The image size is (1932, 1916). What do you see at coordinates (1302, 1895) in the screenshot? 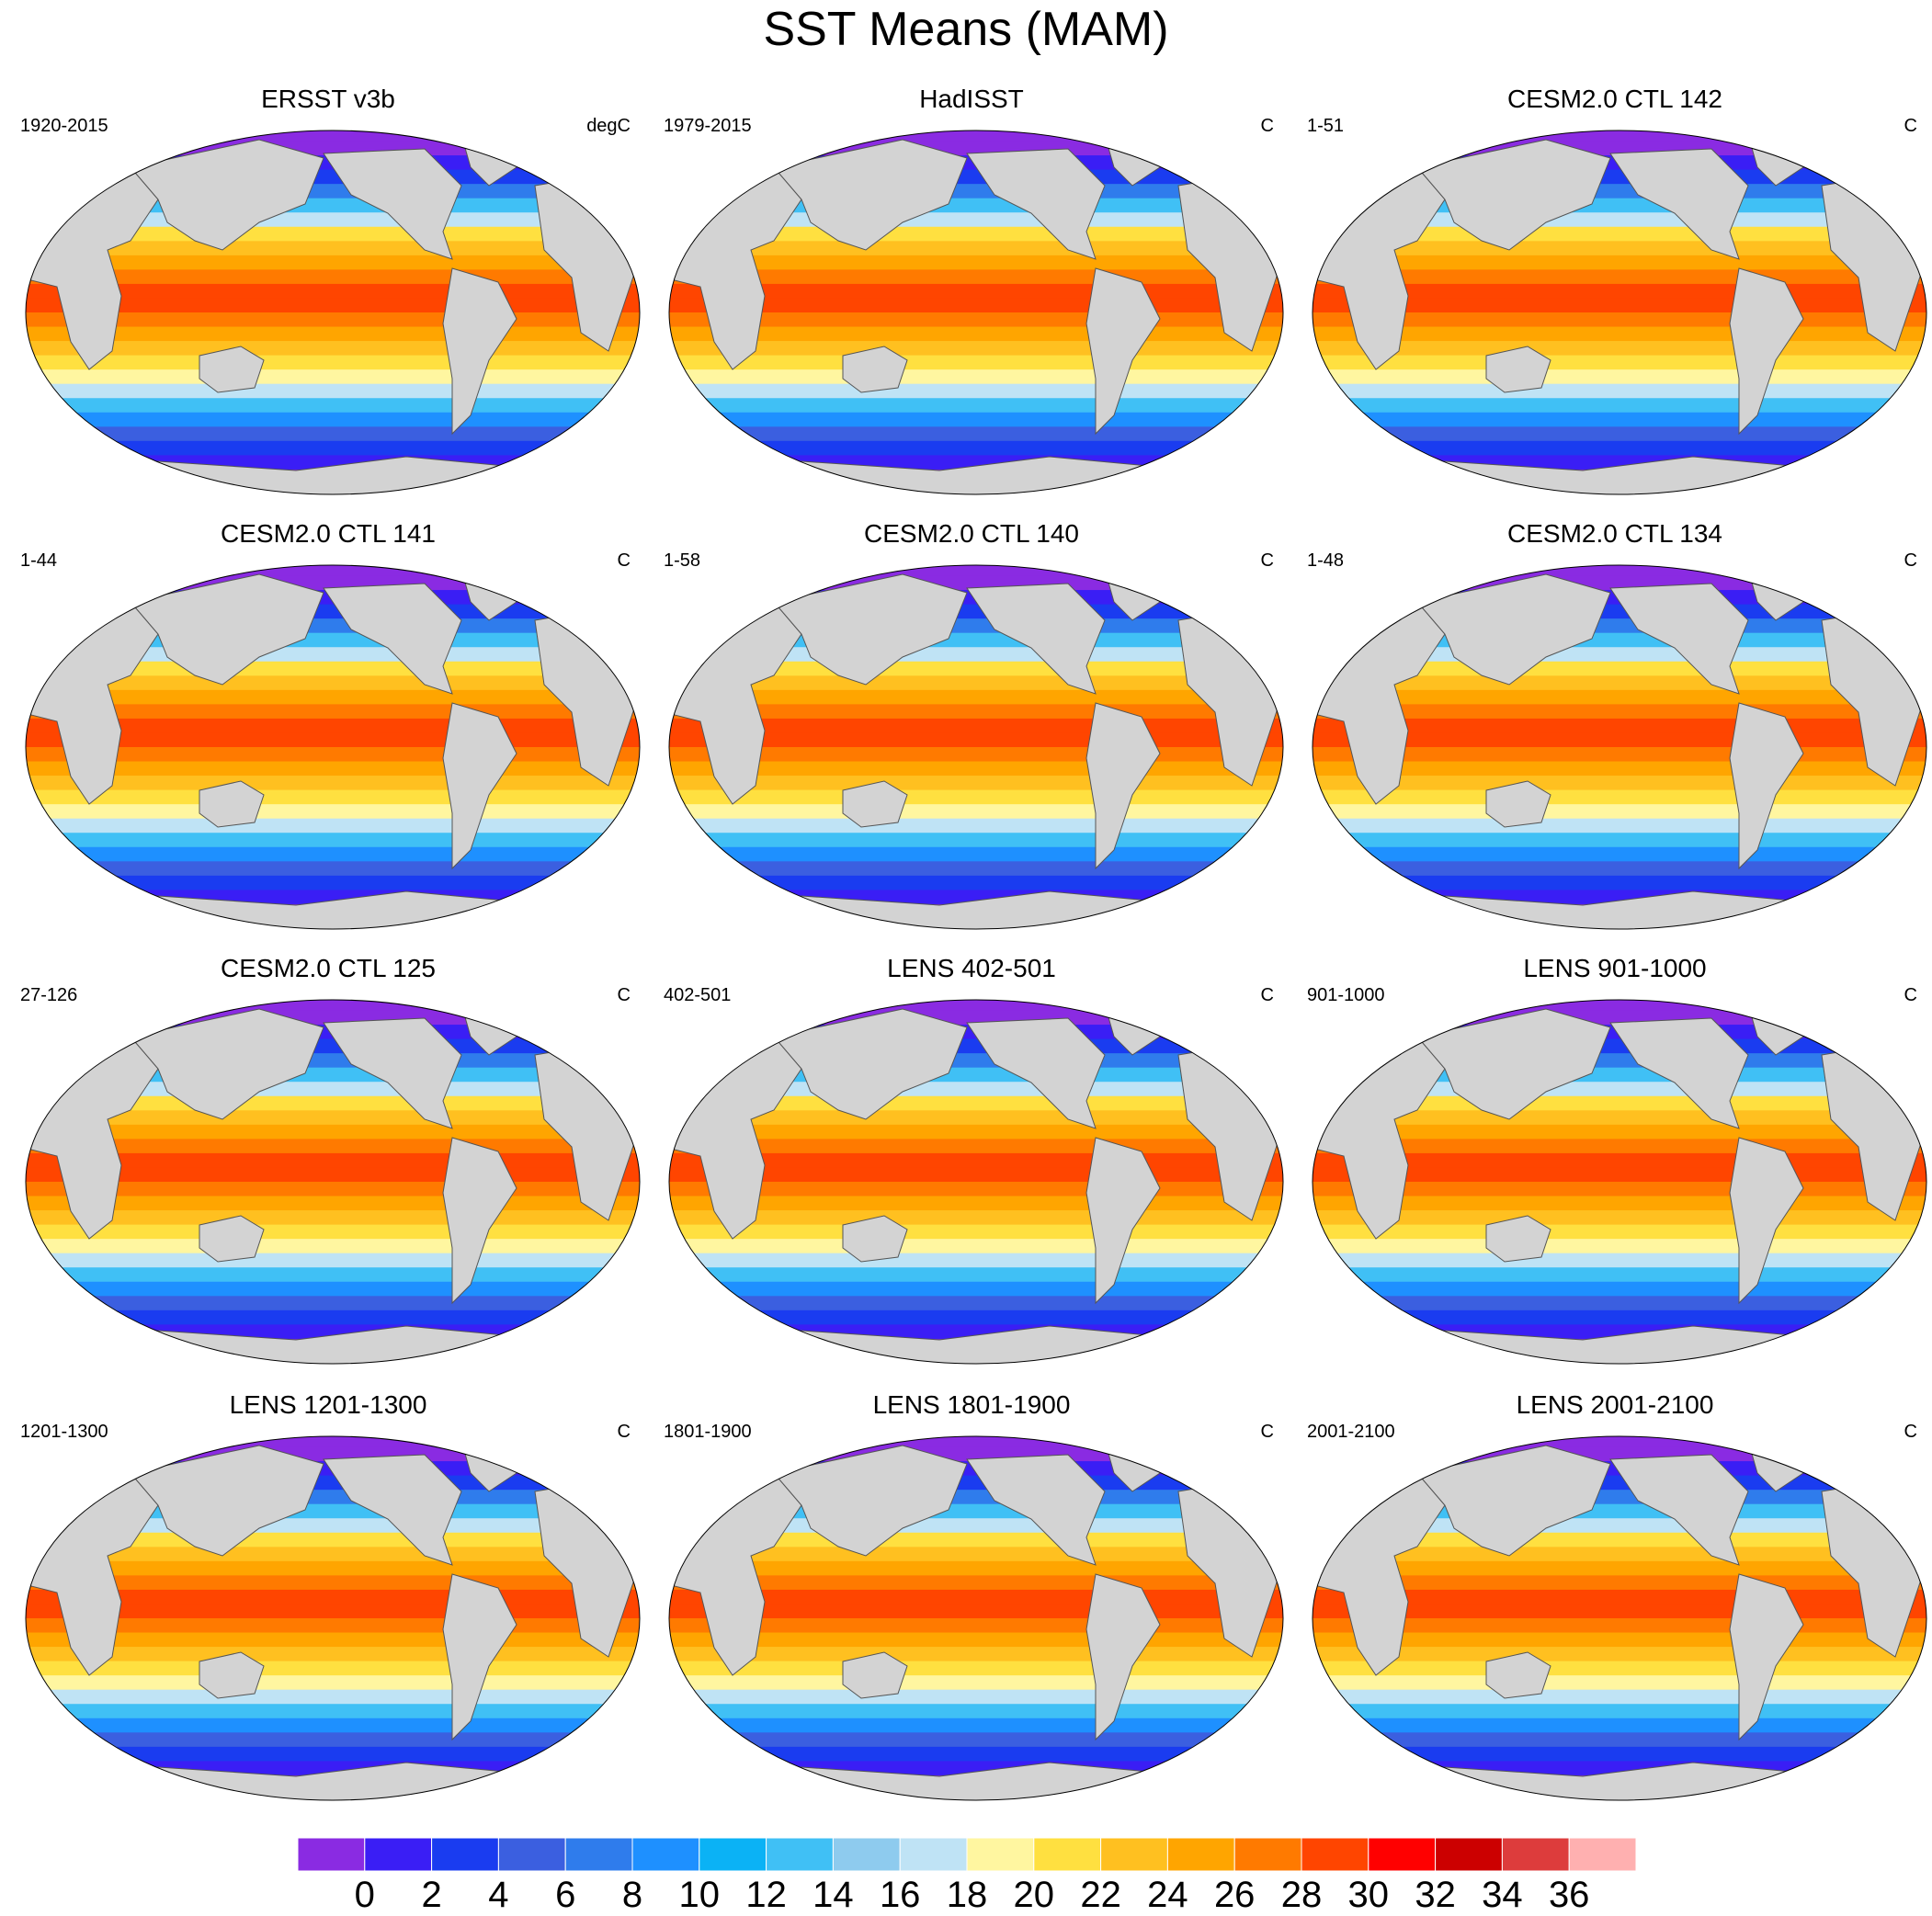
I see `colorbar-tick-label: 28` at bounding box center [1302, 1895].